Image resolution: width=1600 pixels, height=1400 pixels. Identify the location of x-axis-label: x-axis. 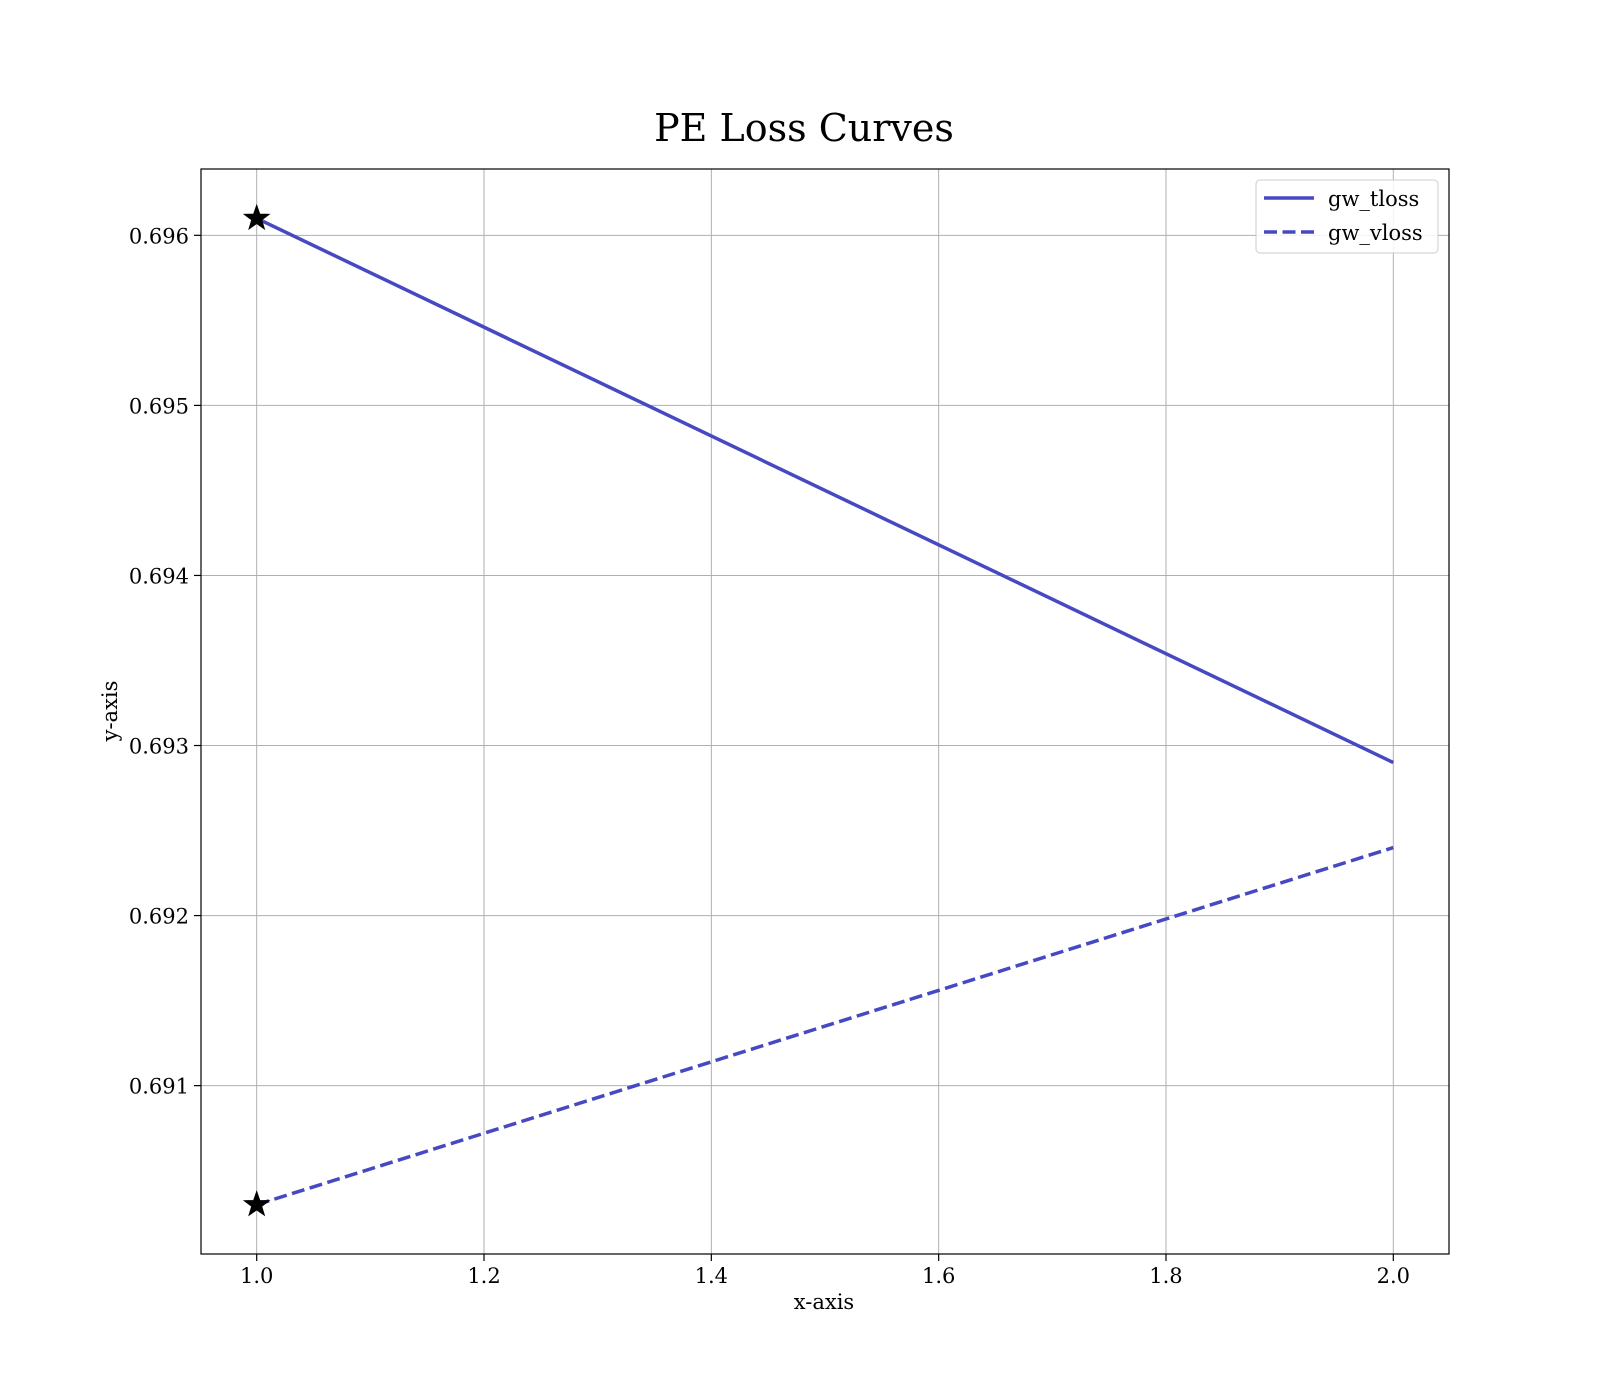
(824, 1302).